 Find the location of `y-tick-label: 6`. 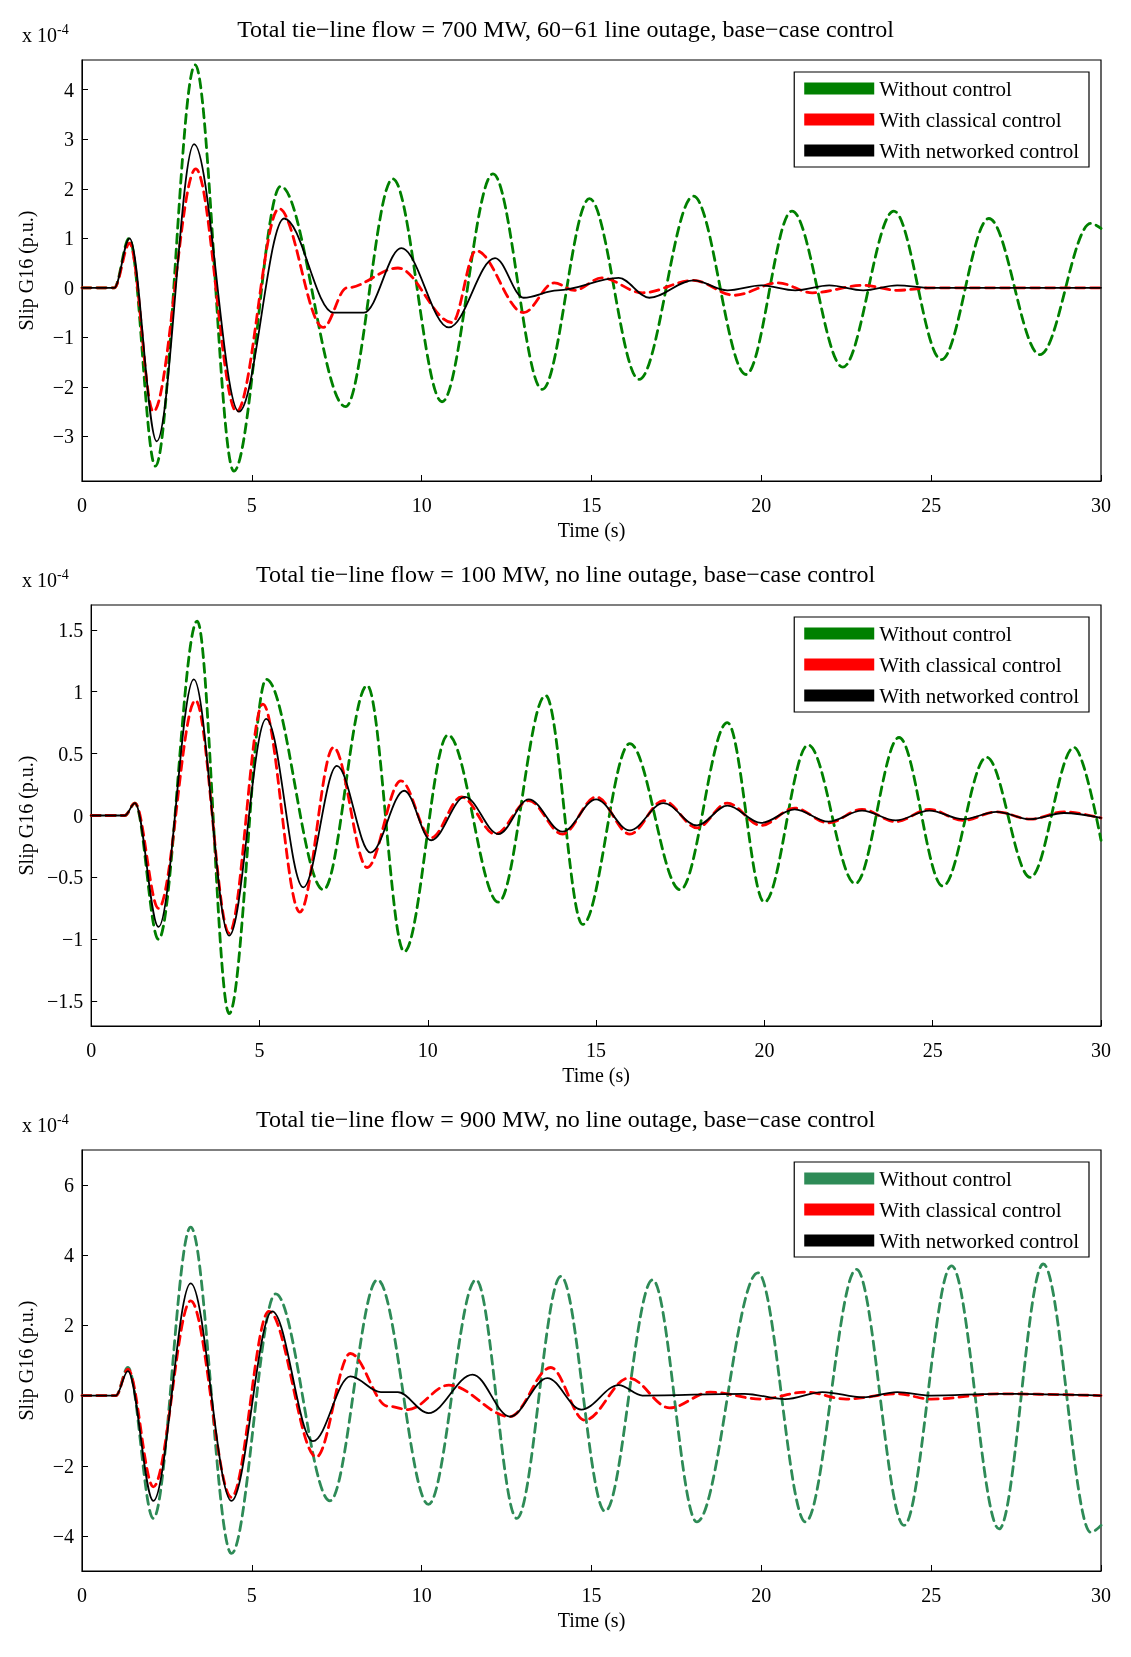

y-tick-label: 6 is located at coordinates (69, 1185).